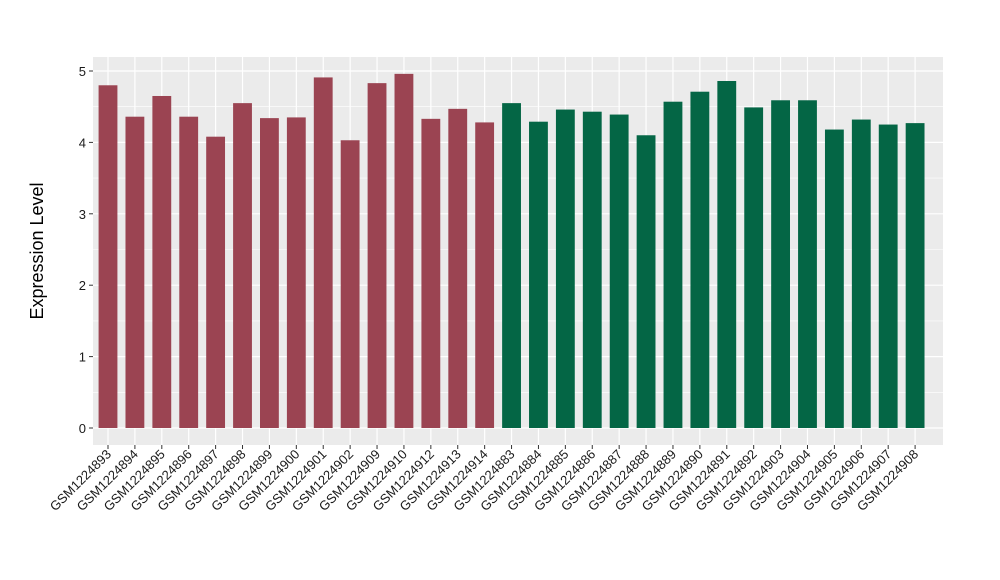 This screenshot has height=580, width=1000. I want to click on bar-GSM1224913, so click(458, 268).